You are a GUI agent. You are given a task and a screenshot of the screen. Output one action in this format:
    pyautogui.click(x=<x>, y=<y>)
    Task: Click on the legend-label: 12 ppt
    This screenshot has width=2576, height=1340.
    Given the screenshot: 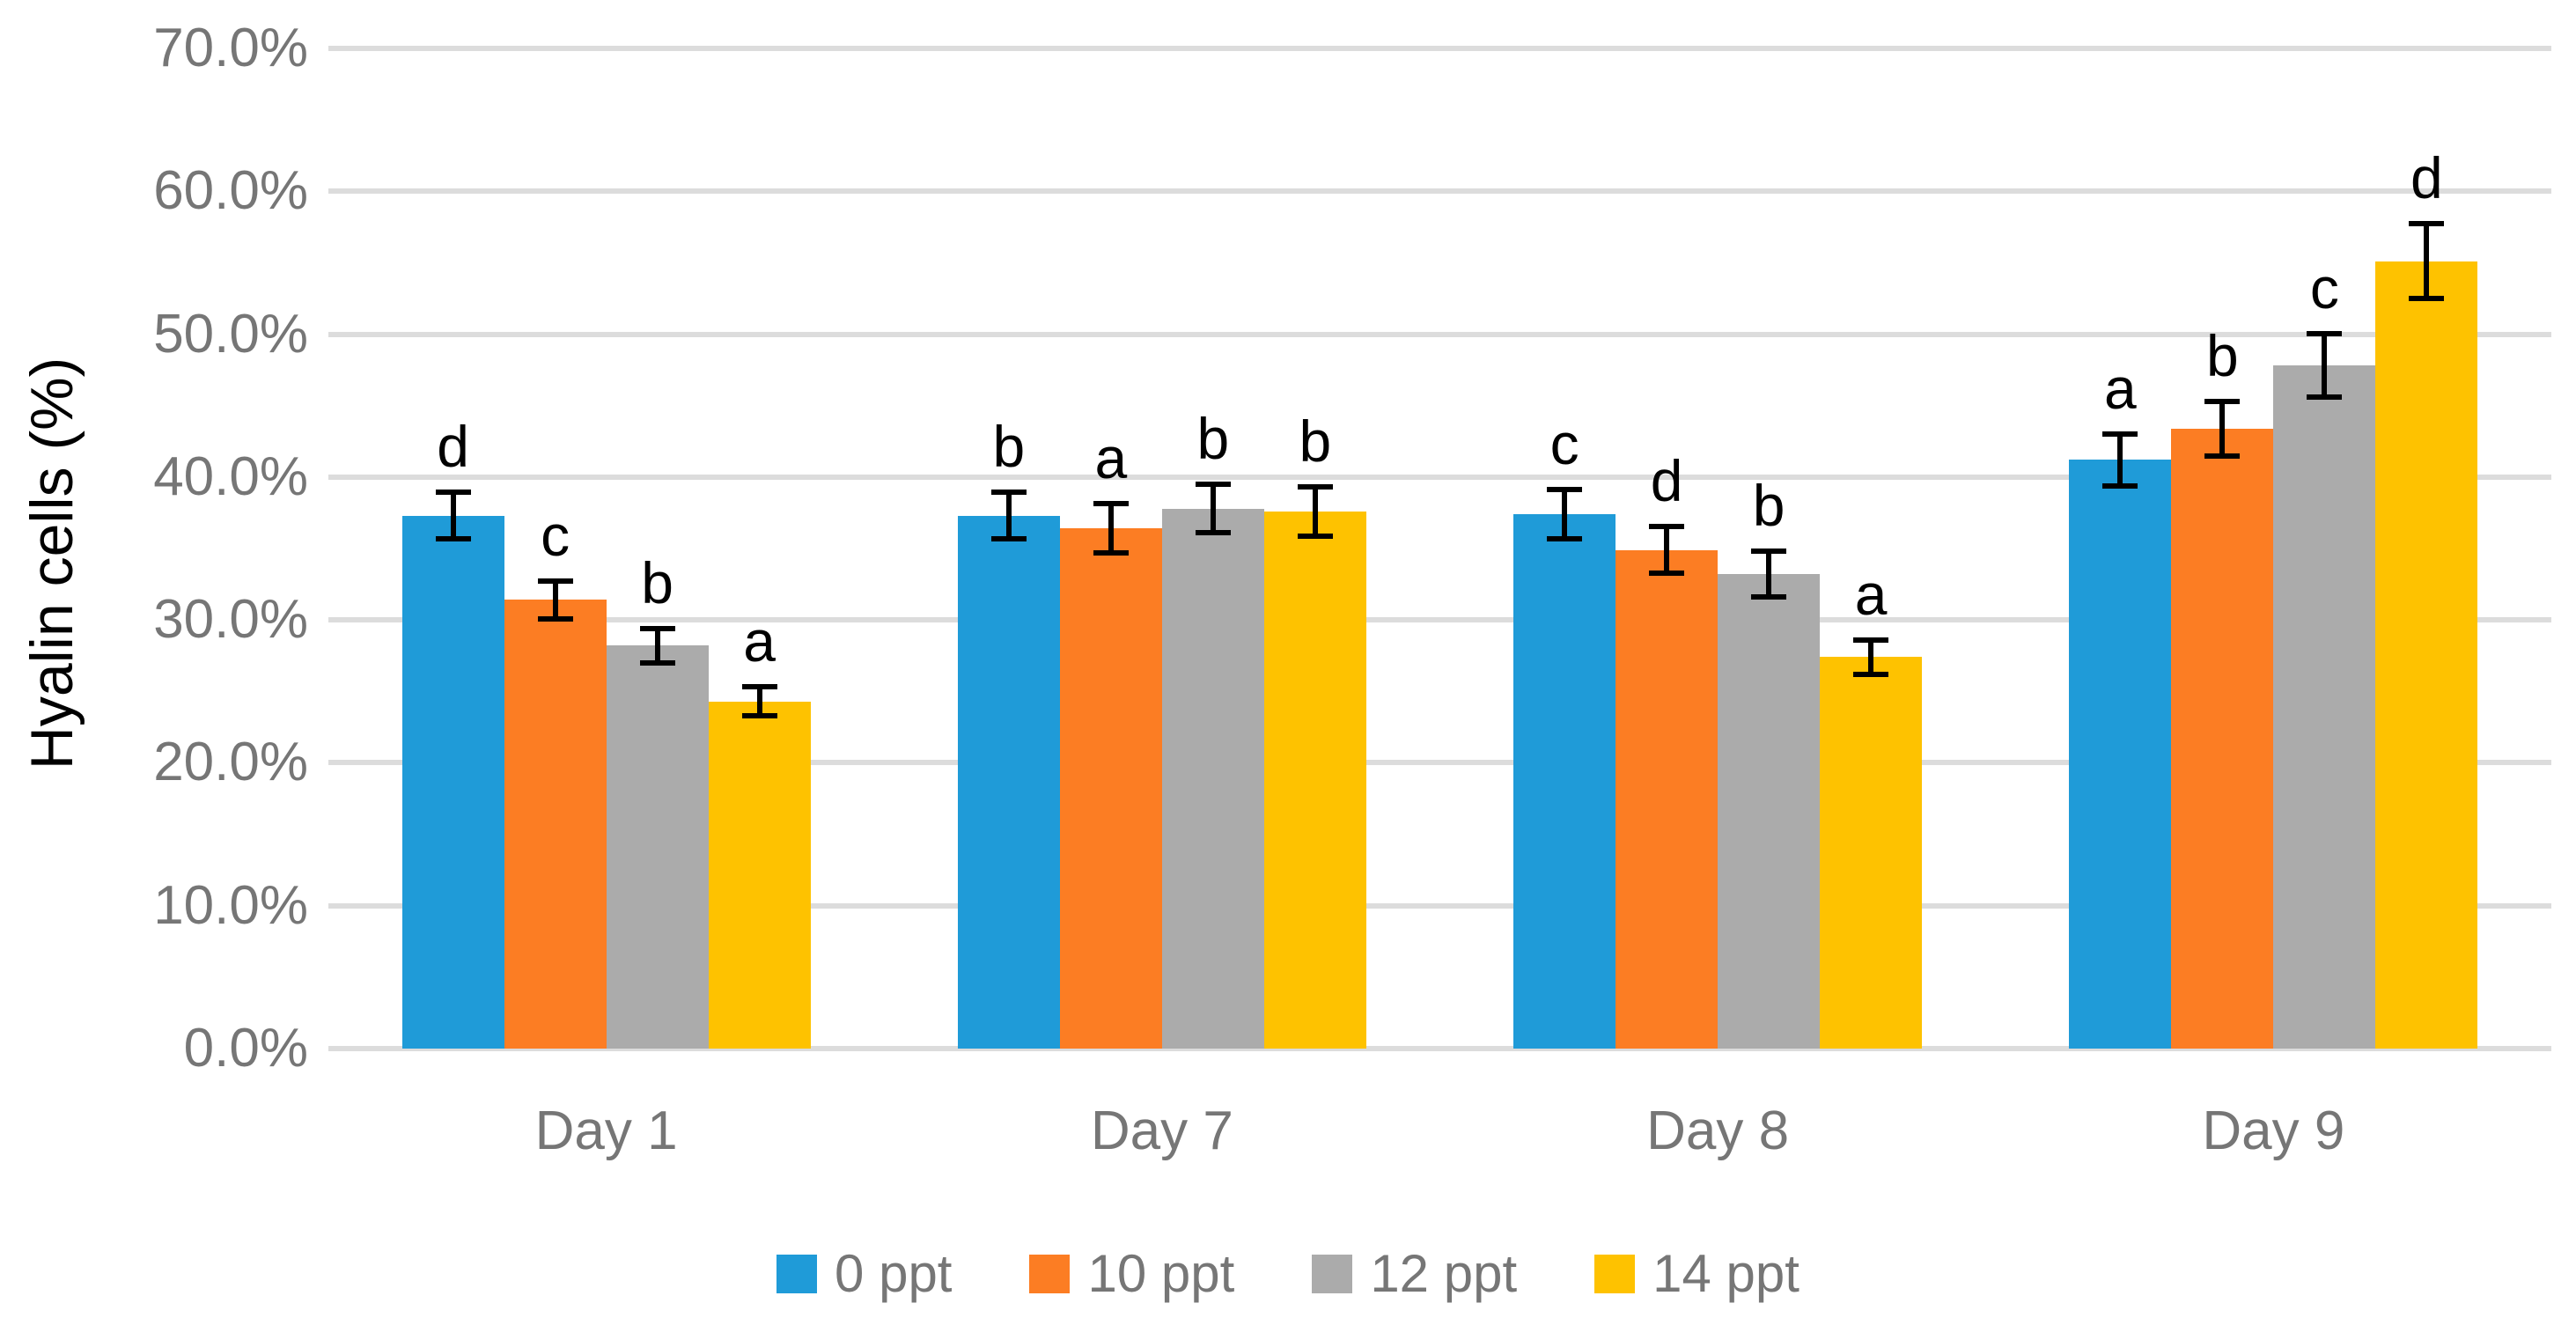 What is the action you would take?
    pyautogui.click(x=1444, y=1273)
    